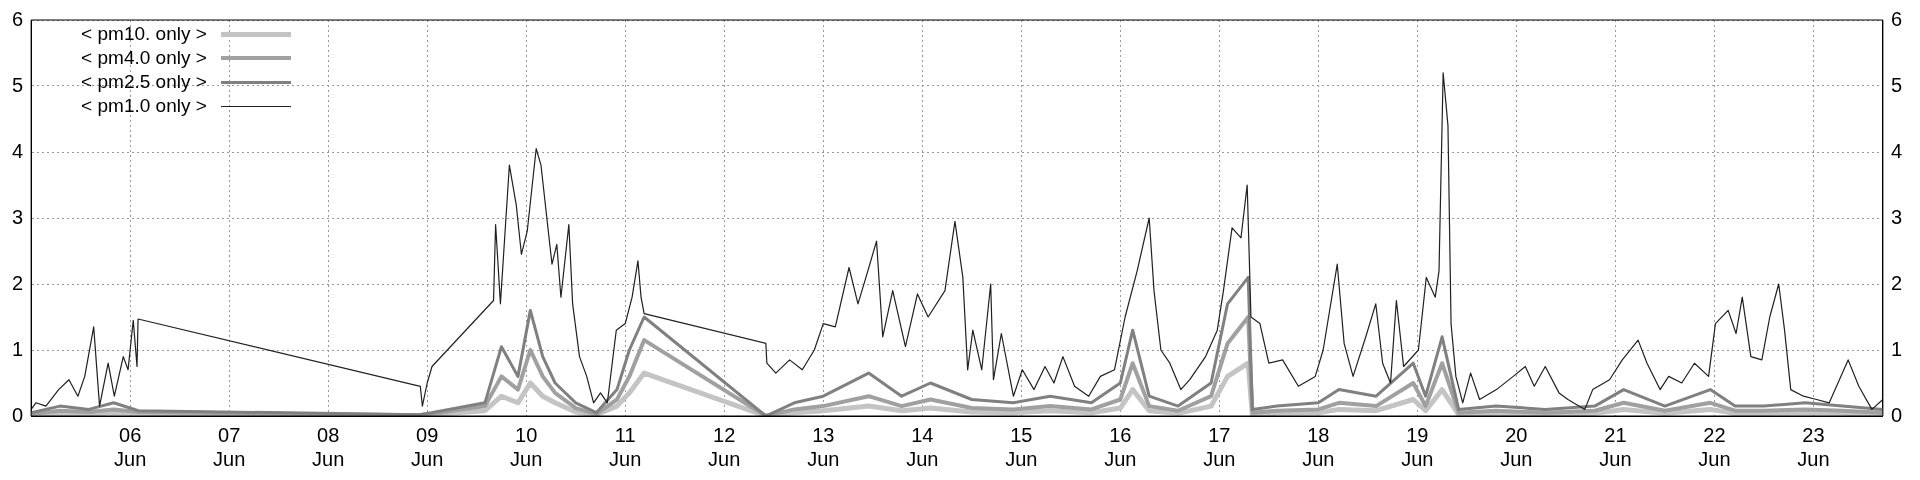 The width and height of the screenshot is (1920, 480). I want to click on y2-tick-label: 5, so click(1896, 84).